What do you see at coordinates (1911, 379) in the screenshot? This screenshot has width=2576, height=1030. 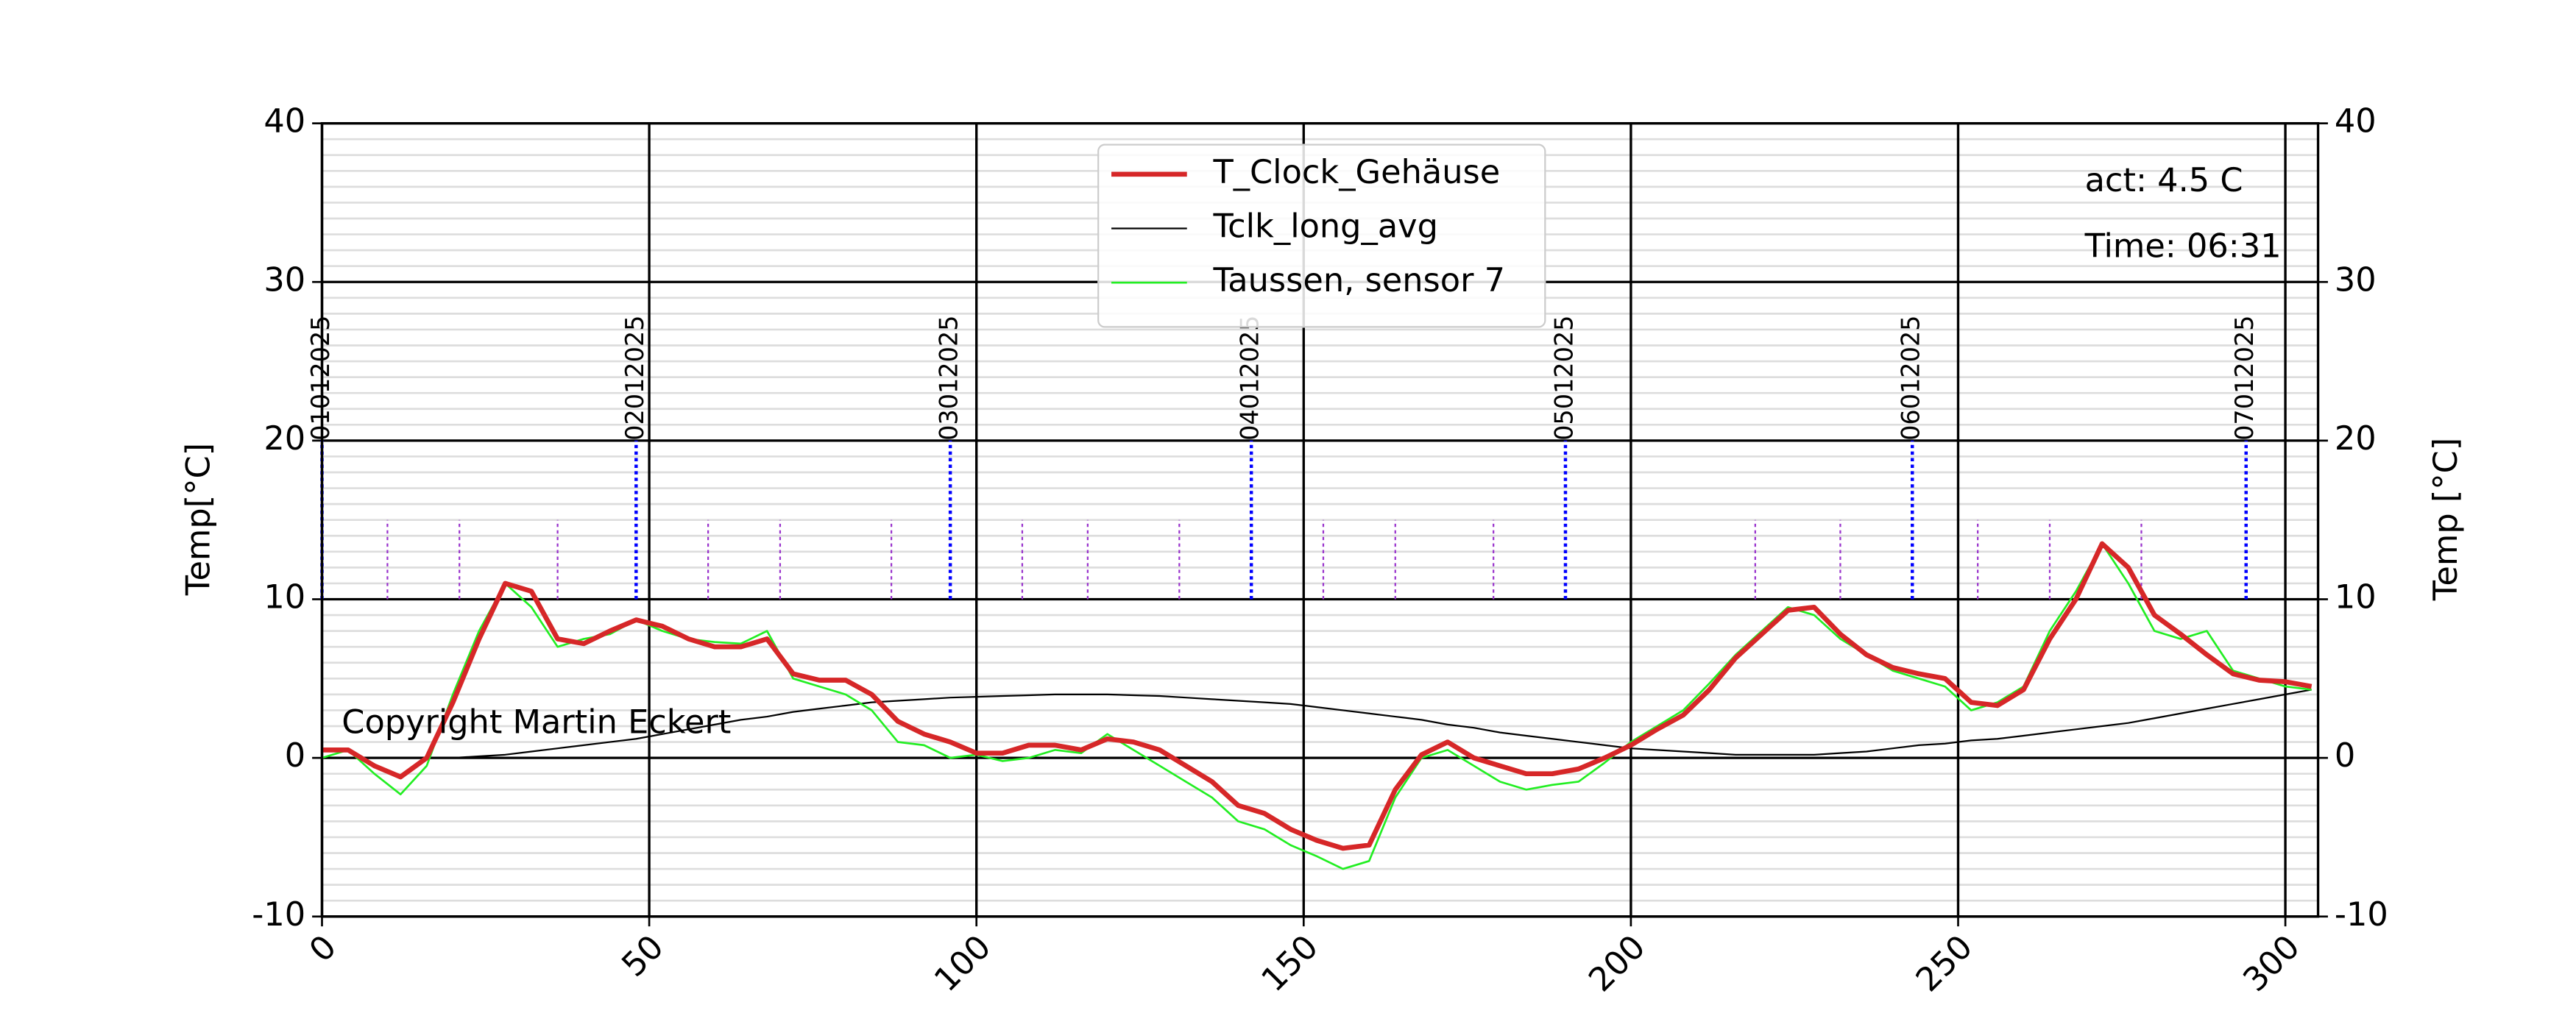 I see `day-marker-label: 06012025` at bounding box center [1911, 379].